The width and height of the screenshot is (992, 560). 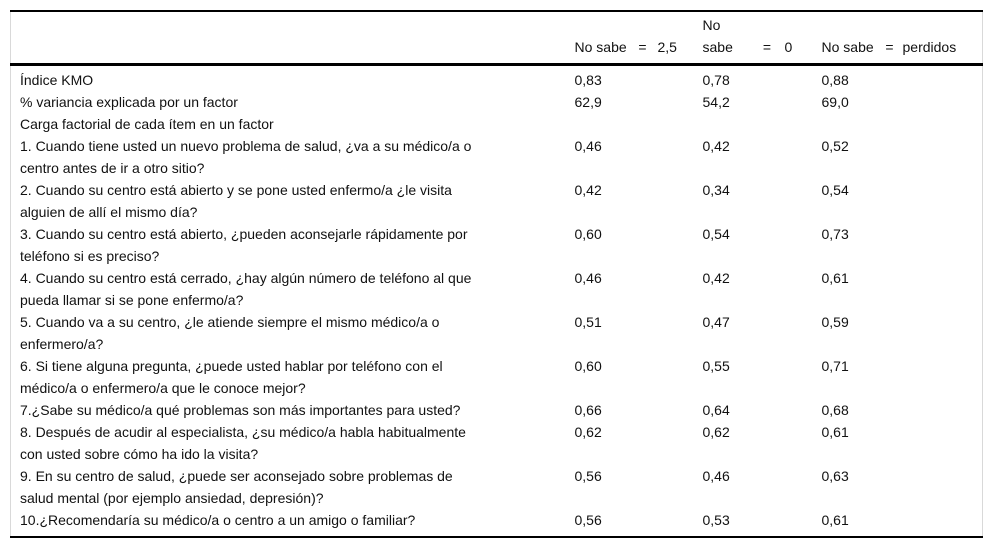 I want to click on row-value-2: 0,34, so click(x=716, y=190).